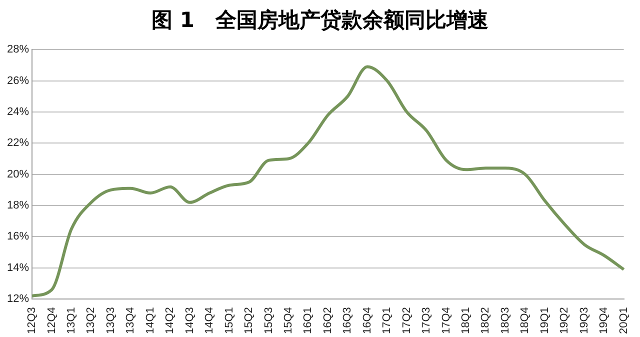 This screenshot has height=337, width=640. I want to click on x-tick-label: 14Q3, so click(190, 320).